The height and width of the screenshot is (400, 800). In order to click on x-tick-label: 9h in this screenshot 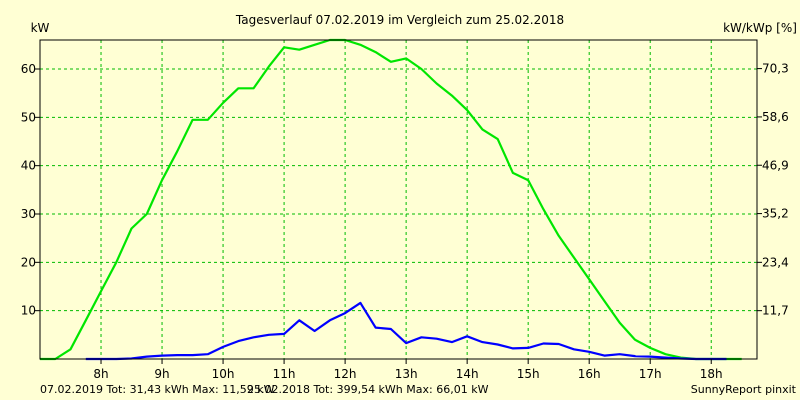, I will do `click(161, 374)`.